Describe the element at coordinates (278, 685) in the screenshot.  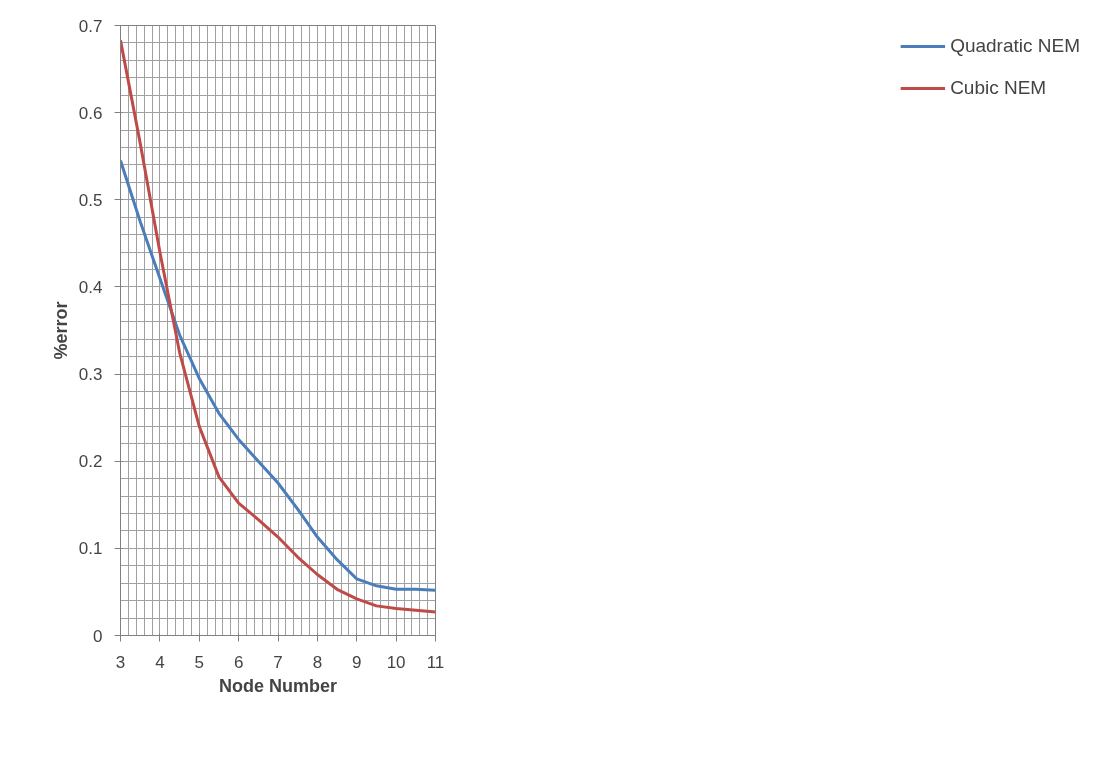
I see `x-axis-title: Node Number` at that location.